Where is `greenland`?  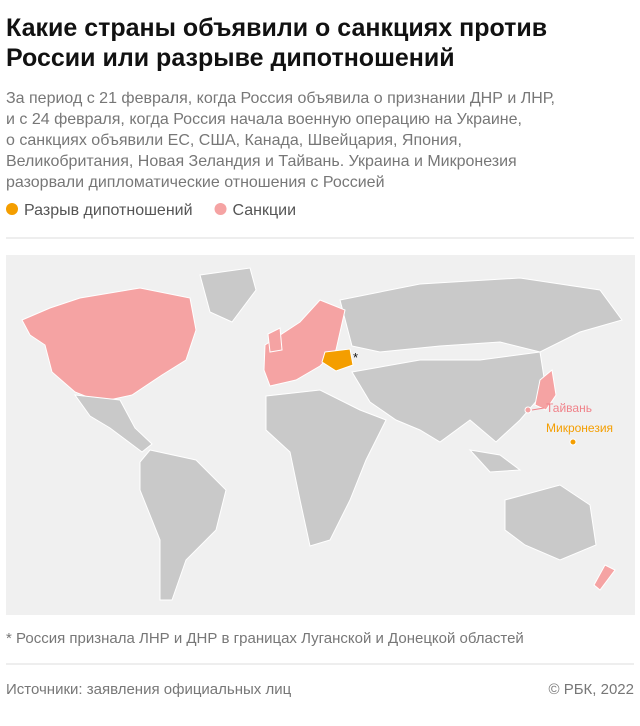 greenland is located at coordinates (228, 295).